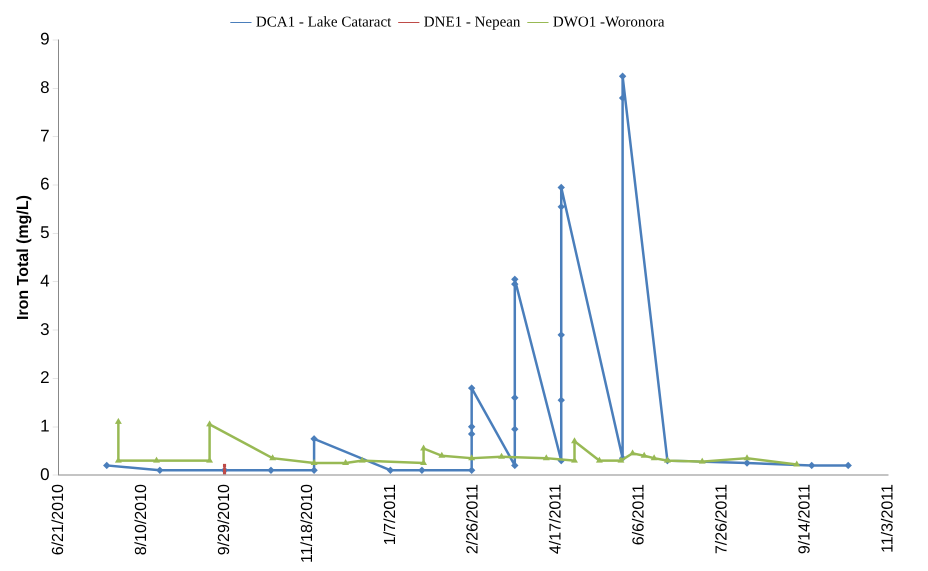 The height and width of the screenshot is (571, 928). Describe the element at coordinates (556, 519) in the screenshot. I see `x-tick-label: 4/17/2011` at that location.